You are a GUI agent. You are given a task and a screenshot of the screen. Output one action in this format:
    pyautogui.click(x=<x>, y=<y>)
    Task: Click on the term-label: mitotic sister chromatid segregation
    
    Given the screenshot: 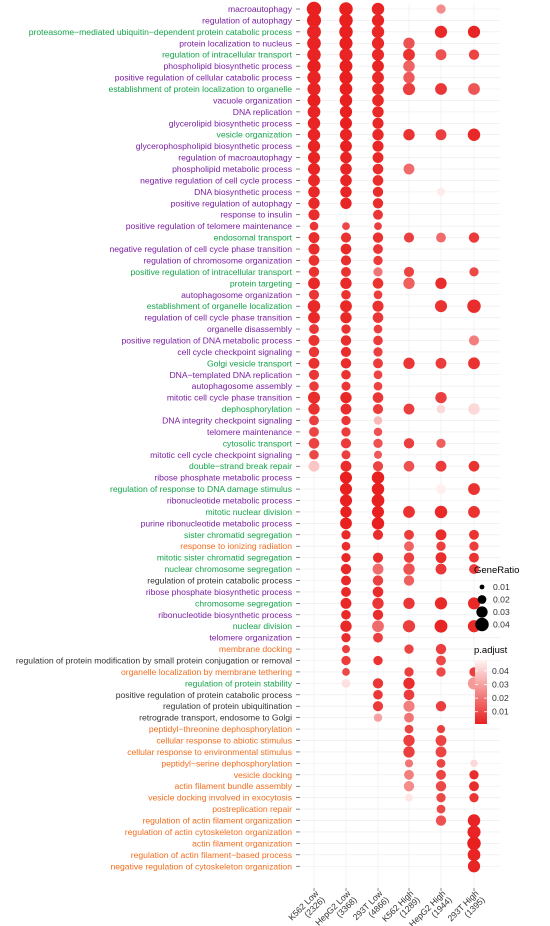 What is the action you would take?
    pyautogui.click(x=224, y=558)
    